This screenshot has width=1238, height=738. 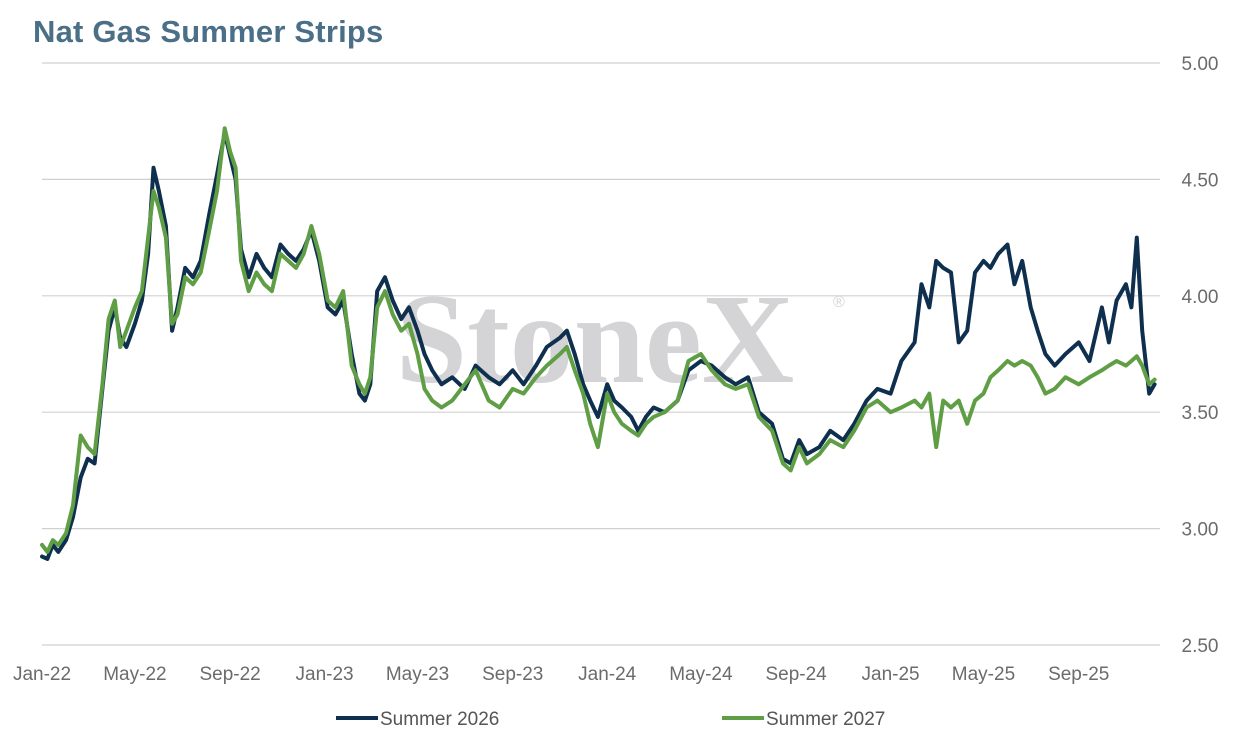 I want to click on y-tick-label: 3.50, so click(x=1200, y=413).